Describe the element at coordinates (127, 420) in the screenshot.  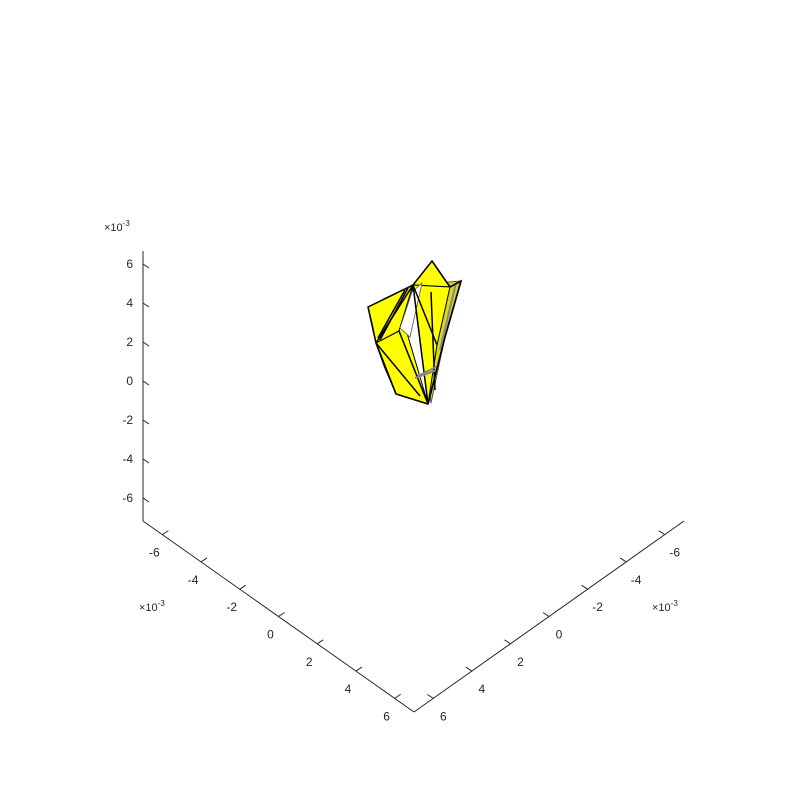
I see `z-tick-label: -2` at that location.